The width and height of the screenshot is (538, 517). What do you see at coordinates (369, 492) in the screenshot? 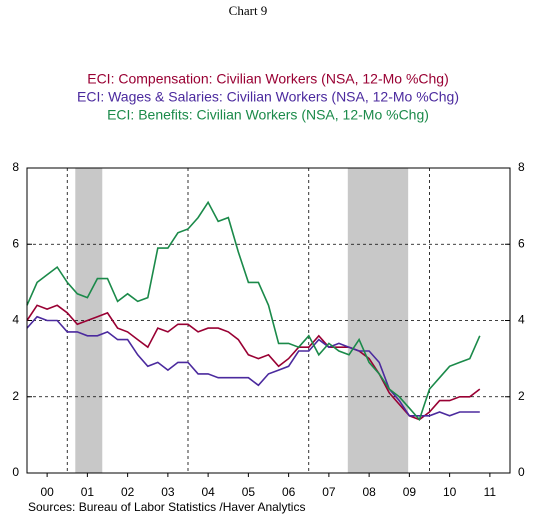
I see `x-tick-label: 08` at bounding box center [369, 492].